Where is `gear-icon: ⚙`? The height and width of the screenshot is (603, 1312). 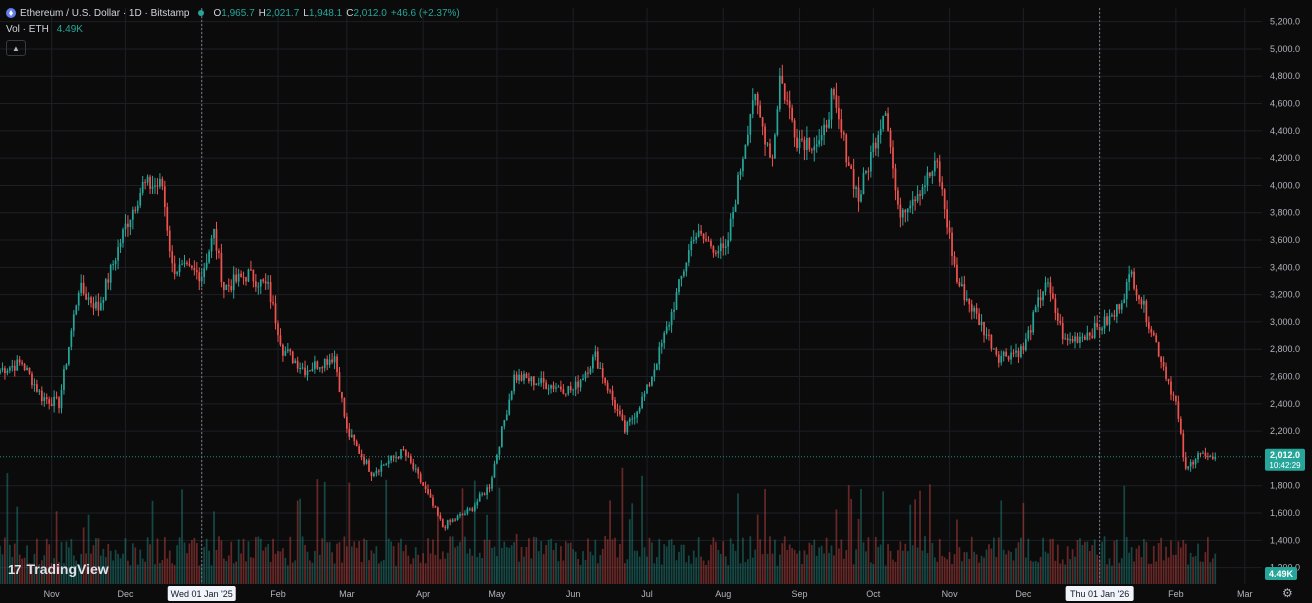 gear-icon: ⚙ is located at coordinates (1287, 593).